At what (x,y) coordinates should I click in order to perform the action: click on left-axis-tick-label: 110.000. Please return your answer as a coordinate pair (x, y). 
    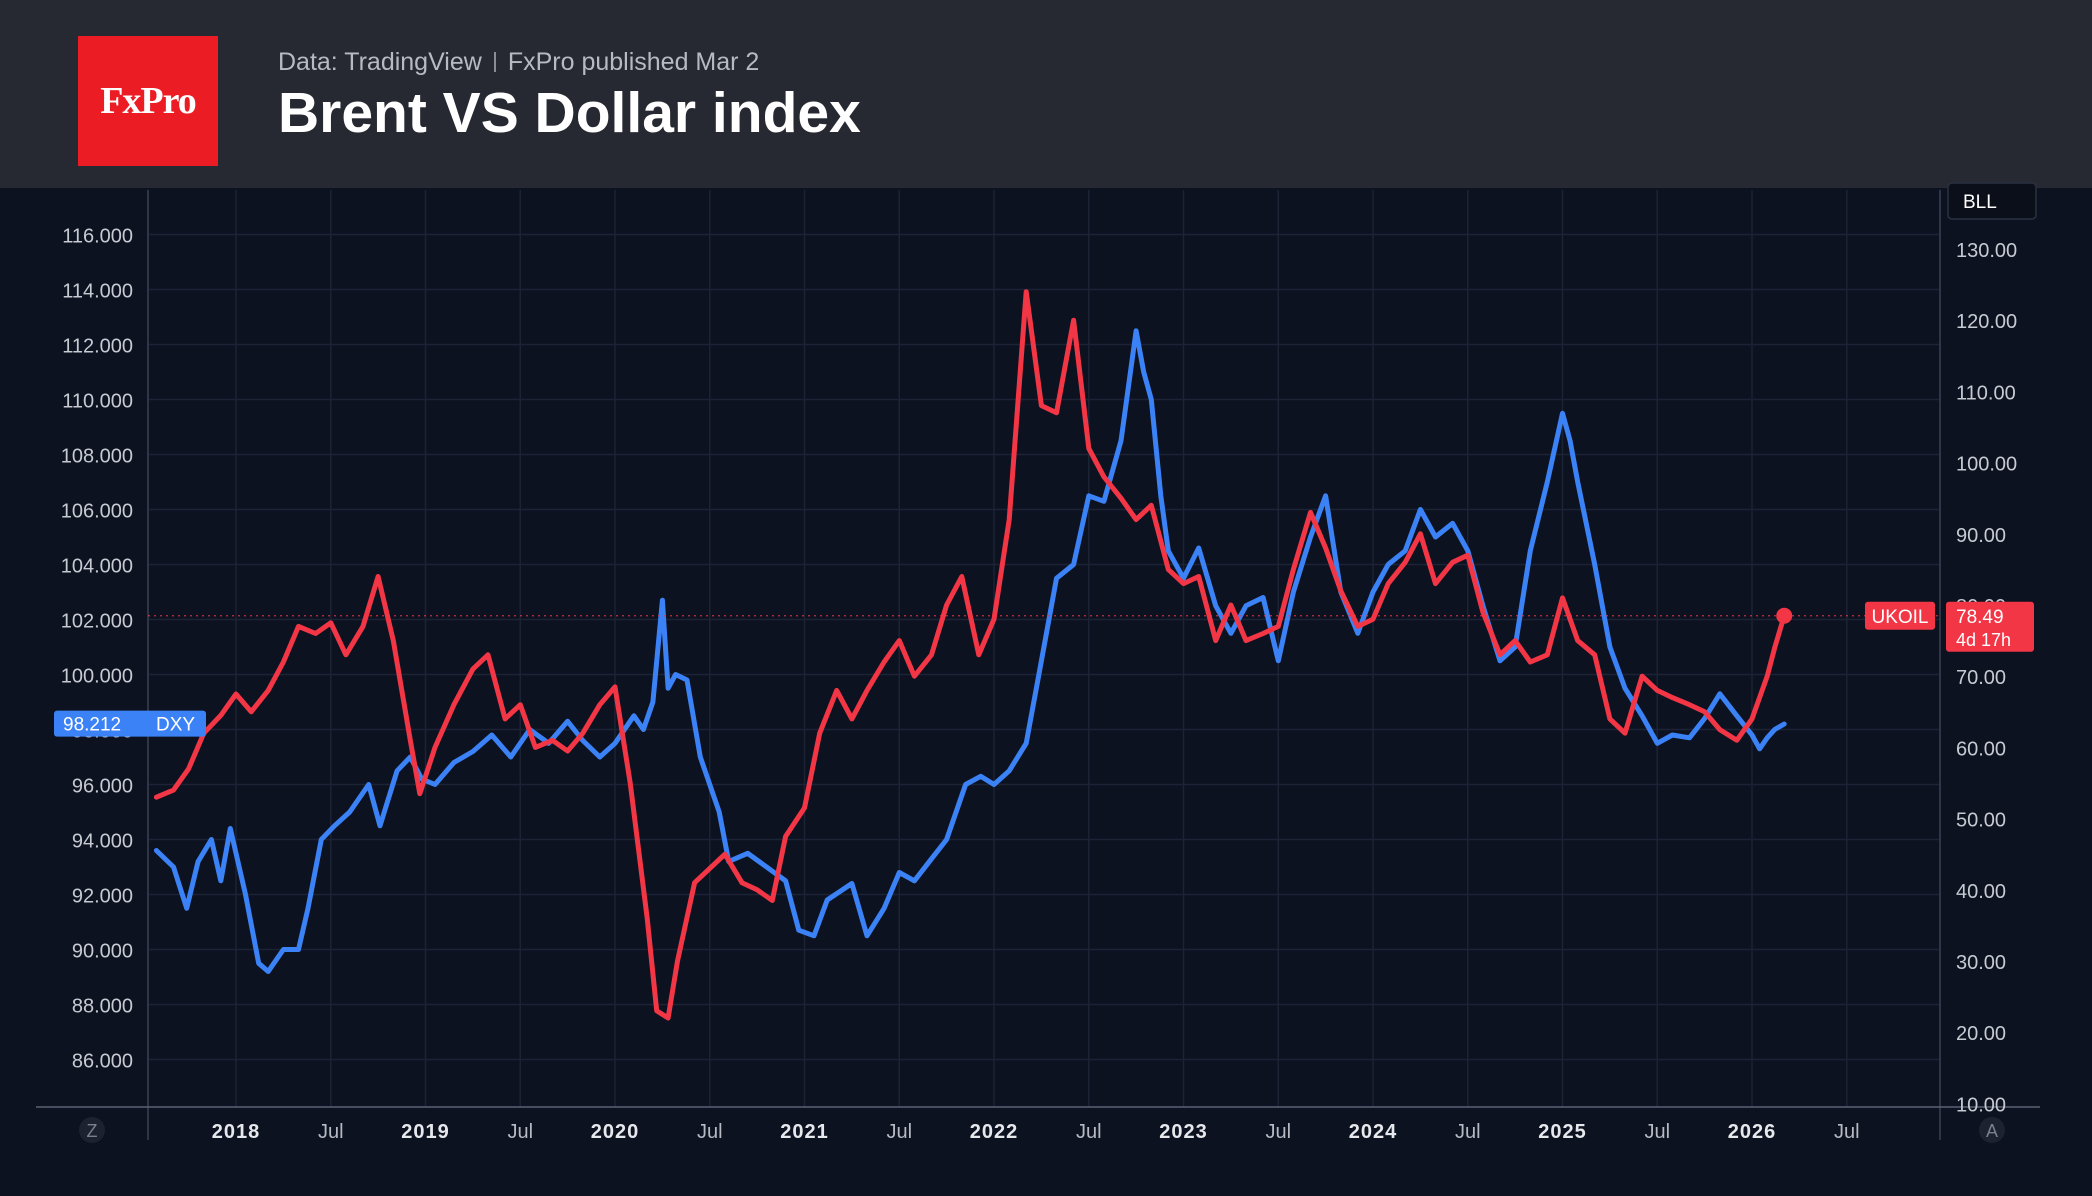
    Looking at the image, I should click on (97, 402).